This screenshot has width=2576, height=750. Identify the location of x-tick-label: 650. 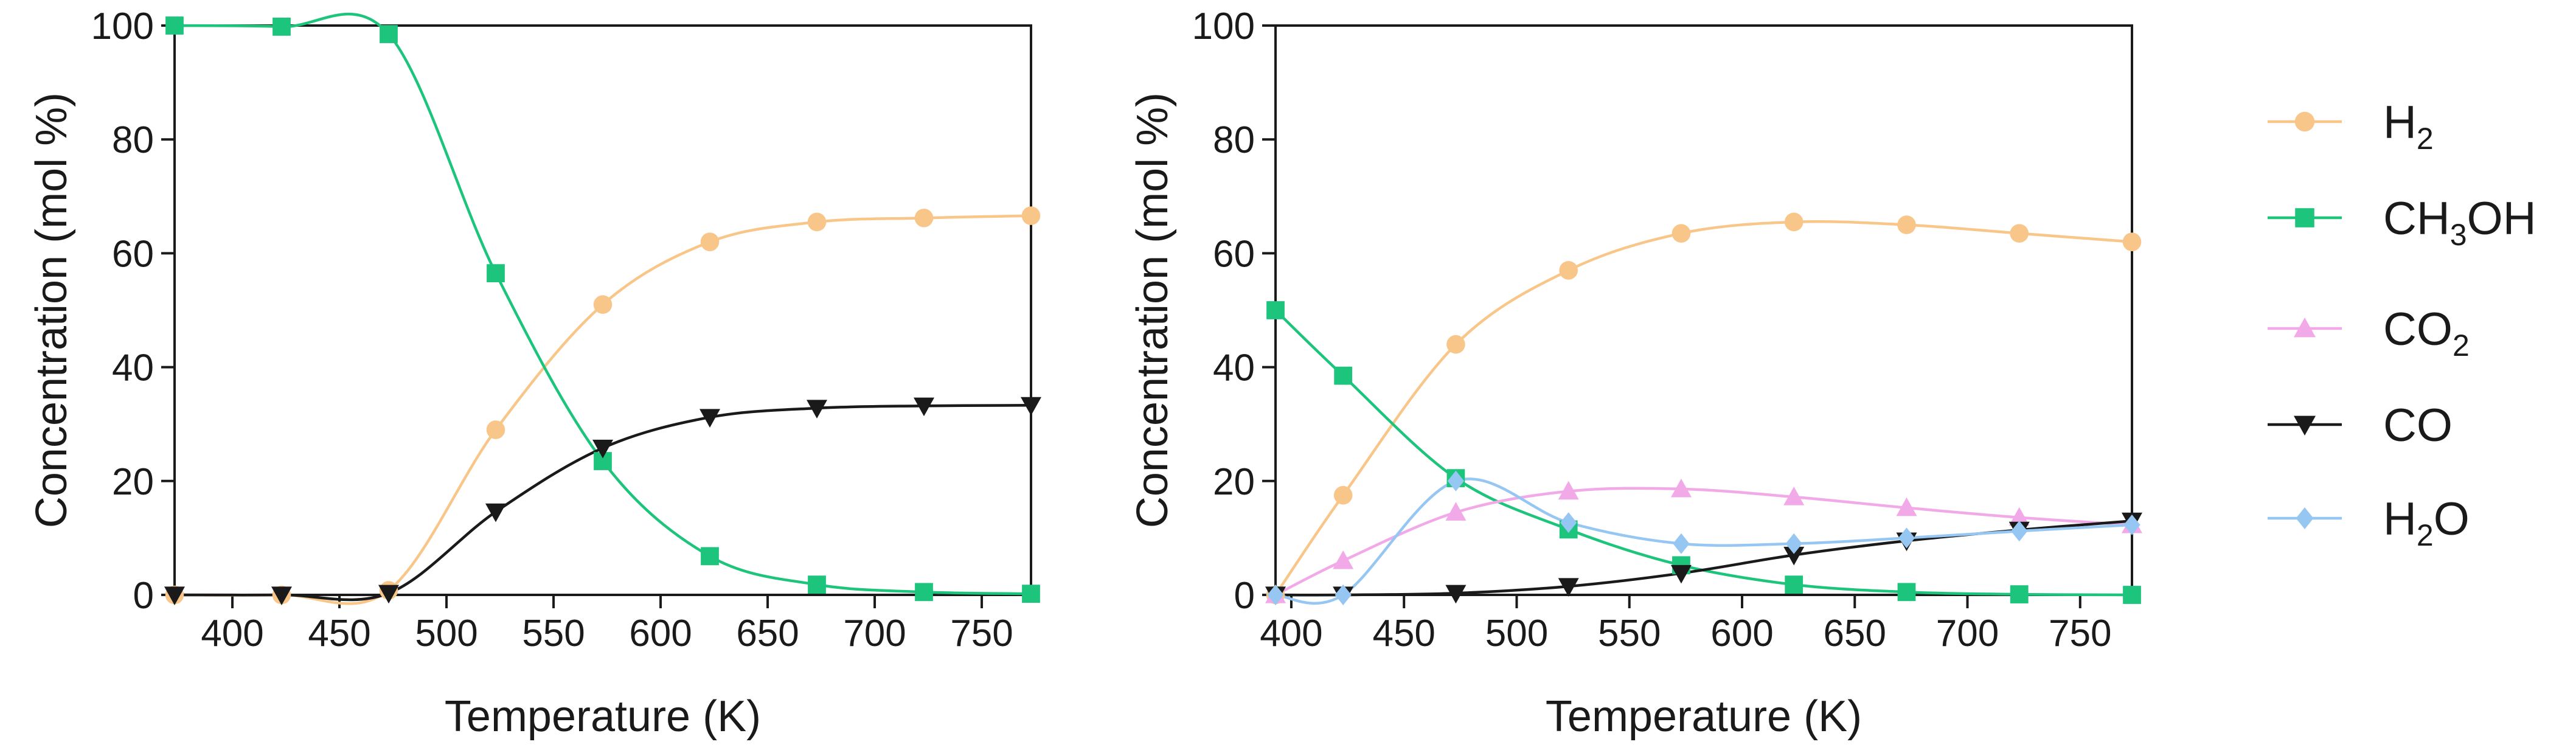
(767, 634).